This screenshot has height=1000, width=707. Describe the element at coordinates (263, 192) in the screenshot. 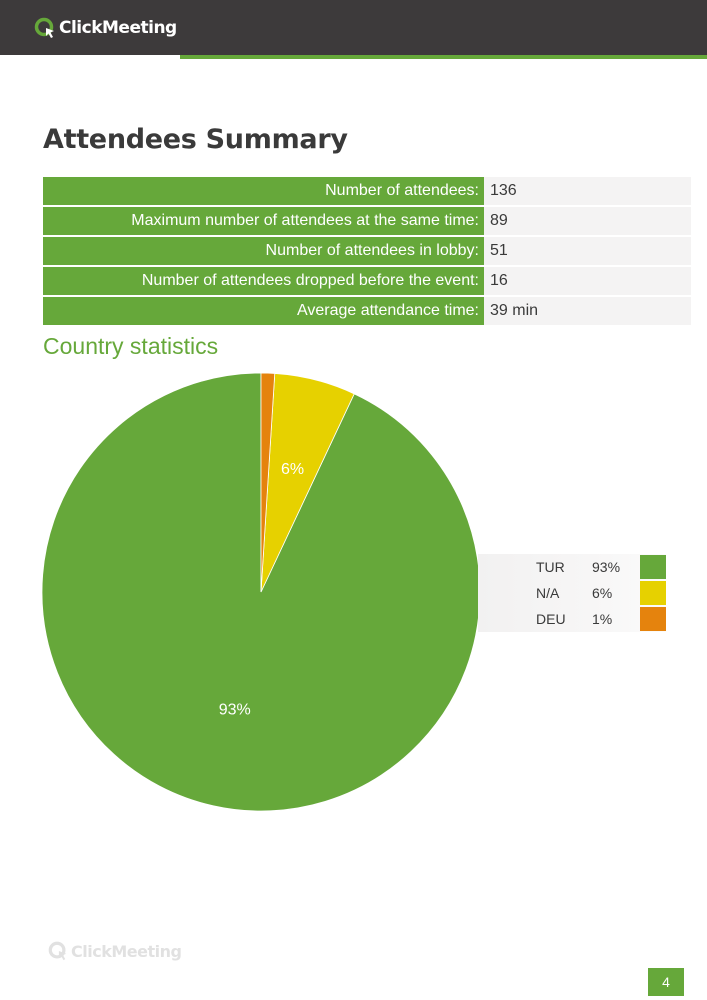

I see `summary-label: Number of attendees:` at that location.